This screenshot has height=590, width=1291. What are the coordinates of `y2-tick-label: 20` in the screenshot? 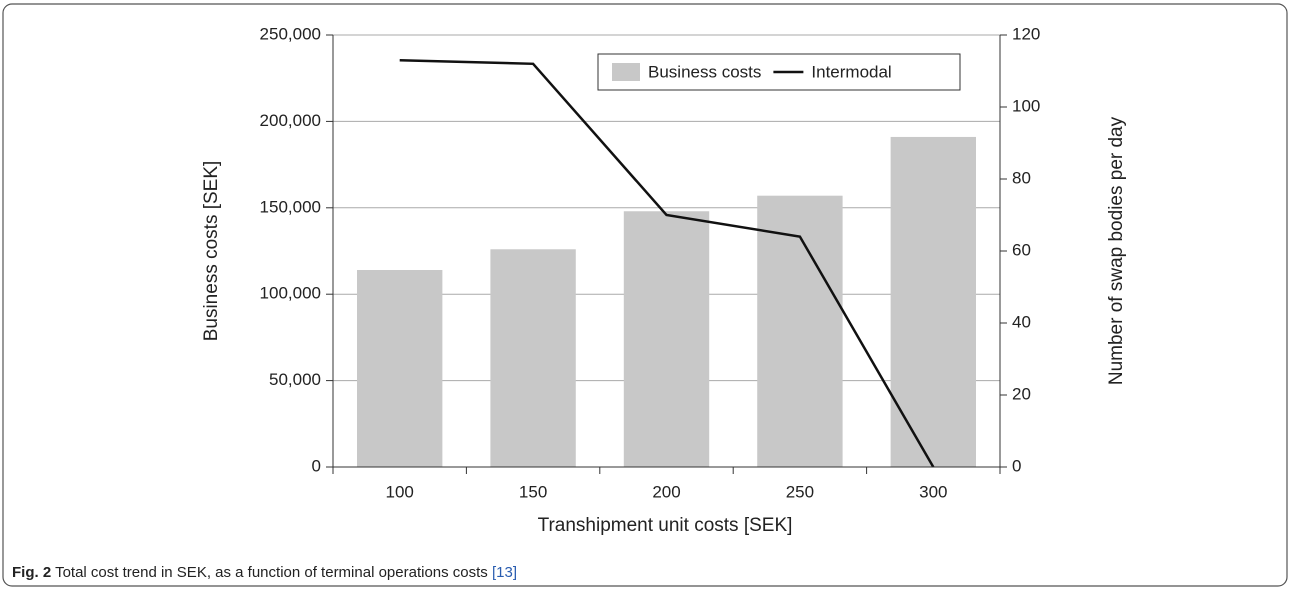 It's located at (1021, 393).